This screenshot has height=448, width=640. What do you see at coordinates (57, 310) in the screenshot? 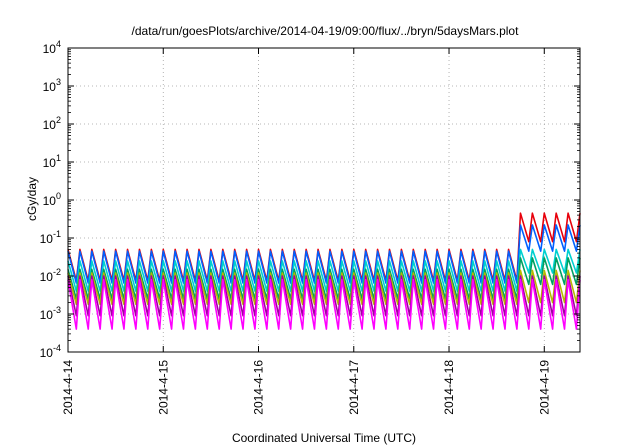
I see `y-tick-exponent: -3` at bounding box center [57, 310].